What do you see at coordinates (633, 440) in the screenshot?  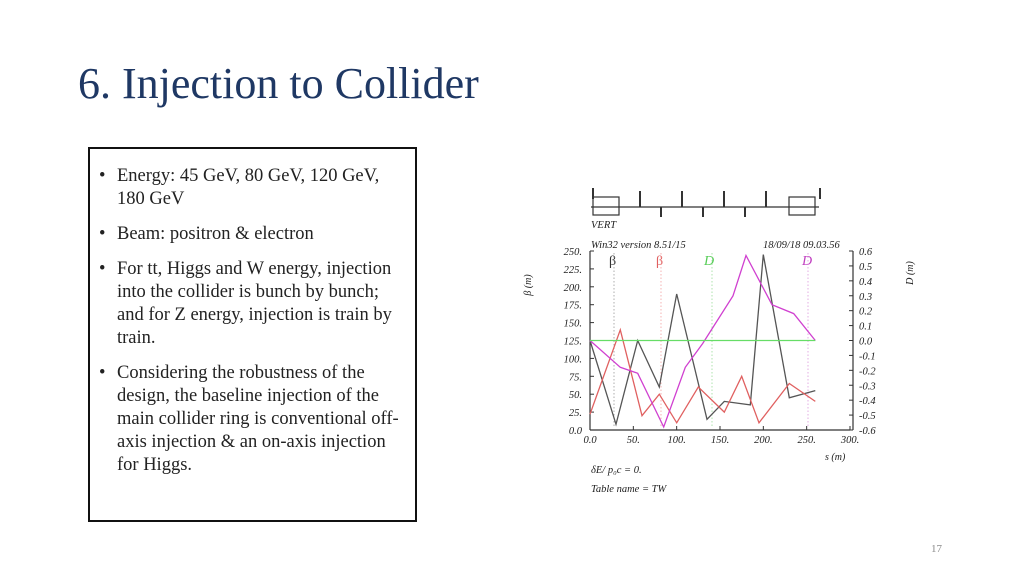 I see `x-tick-label: 50.` at bounding box center [633, 440].